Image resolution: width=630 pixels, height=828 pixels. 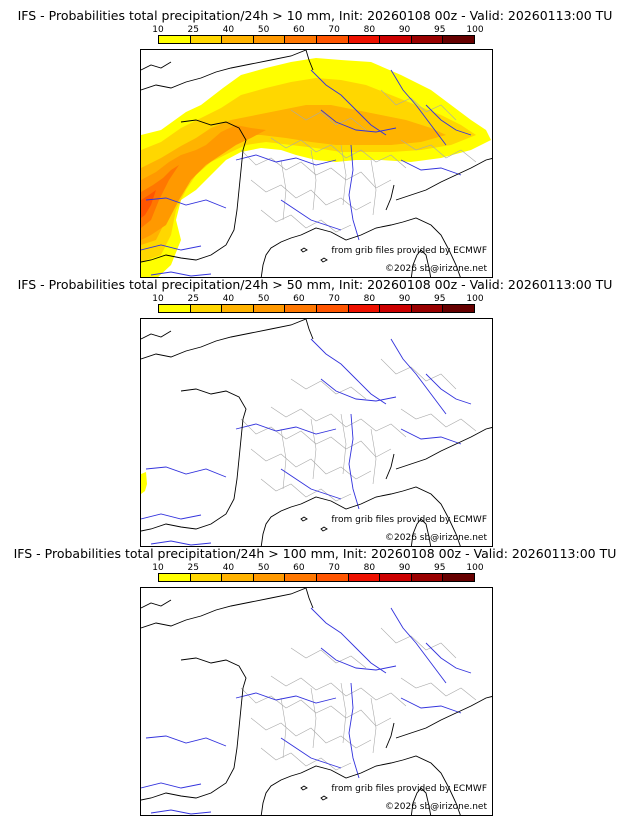 What do you see at coordinates (148, 204) in the screenshot?
I see `precip-zone-red` at bounding box center [148, 204].